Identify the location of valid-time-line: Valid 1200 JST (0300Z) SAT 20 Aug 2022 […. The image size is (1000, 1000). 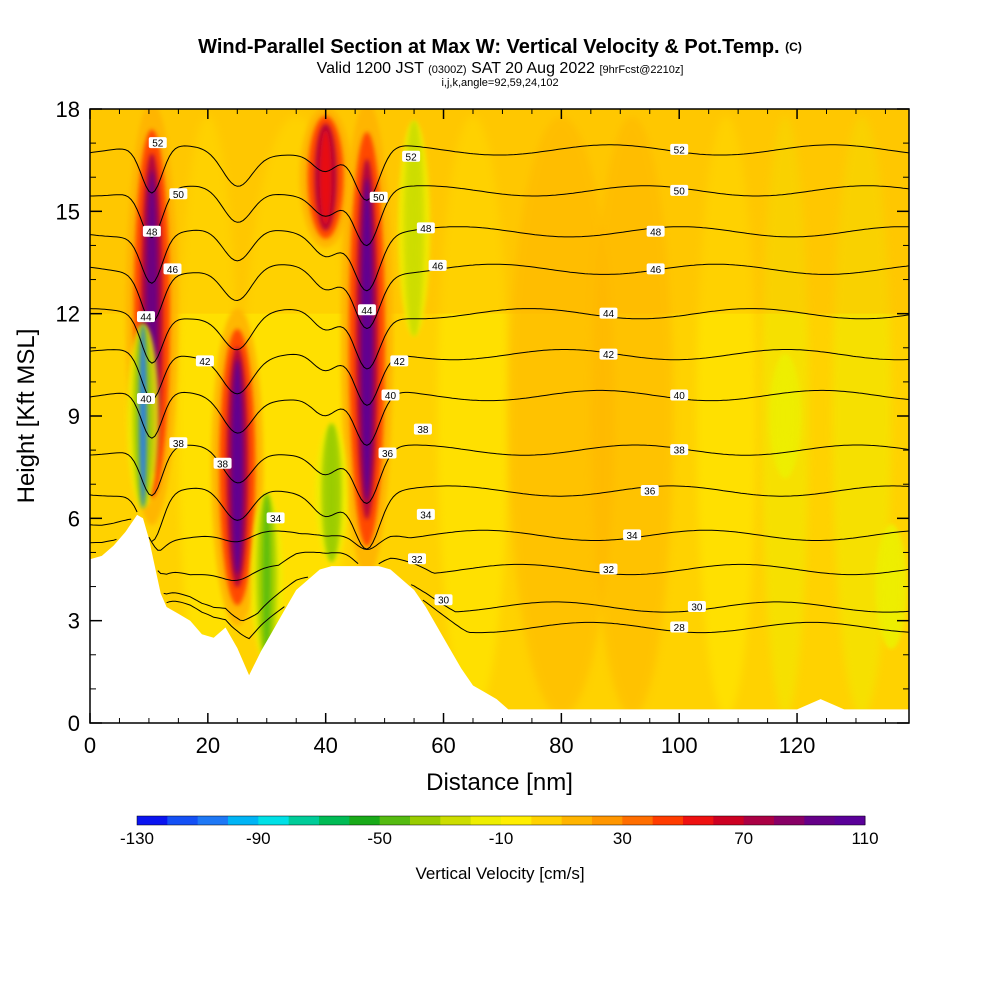
(500, 69).